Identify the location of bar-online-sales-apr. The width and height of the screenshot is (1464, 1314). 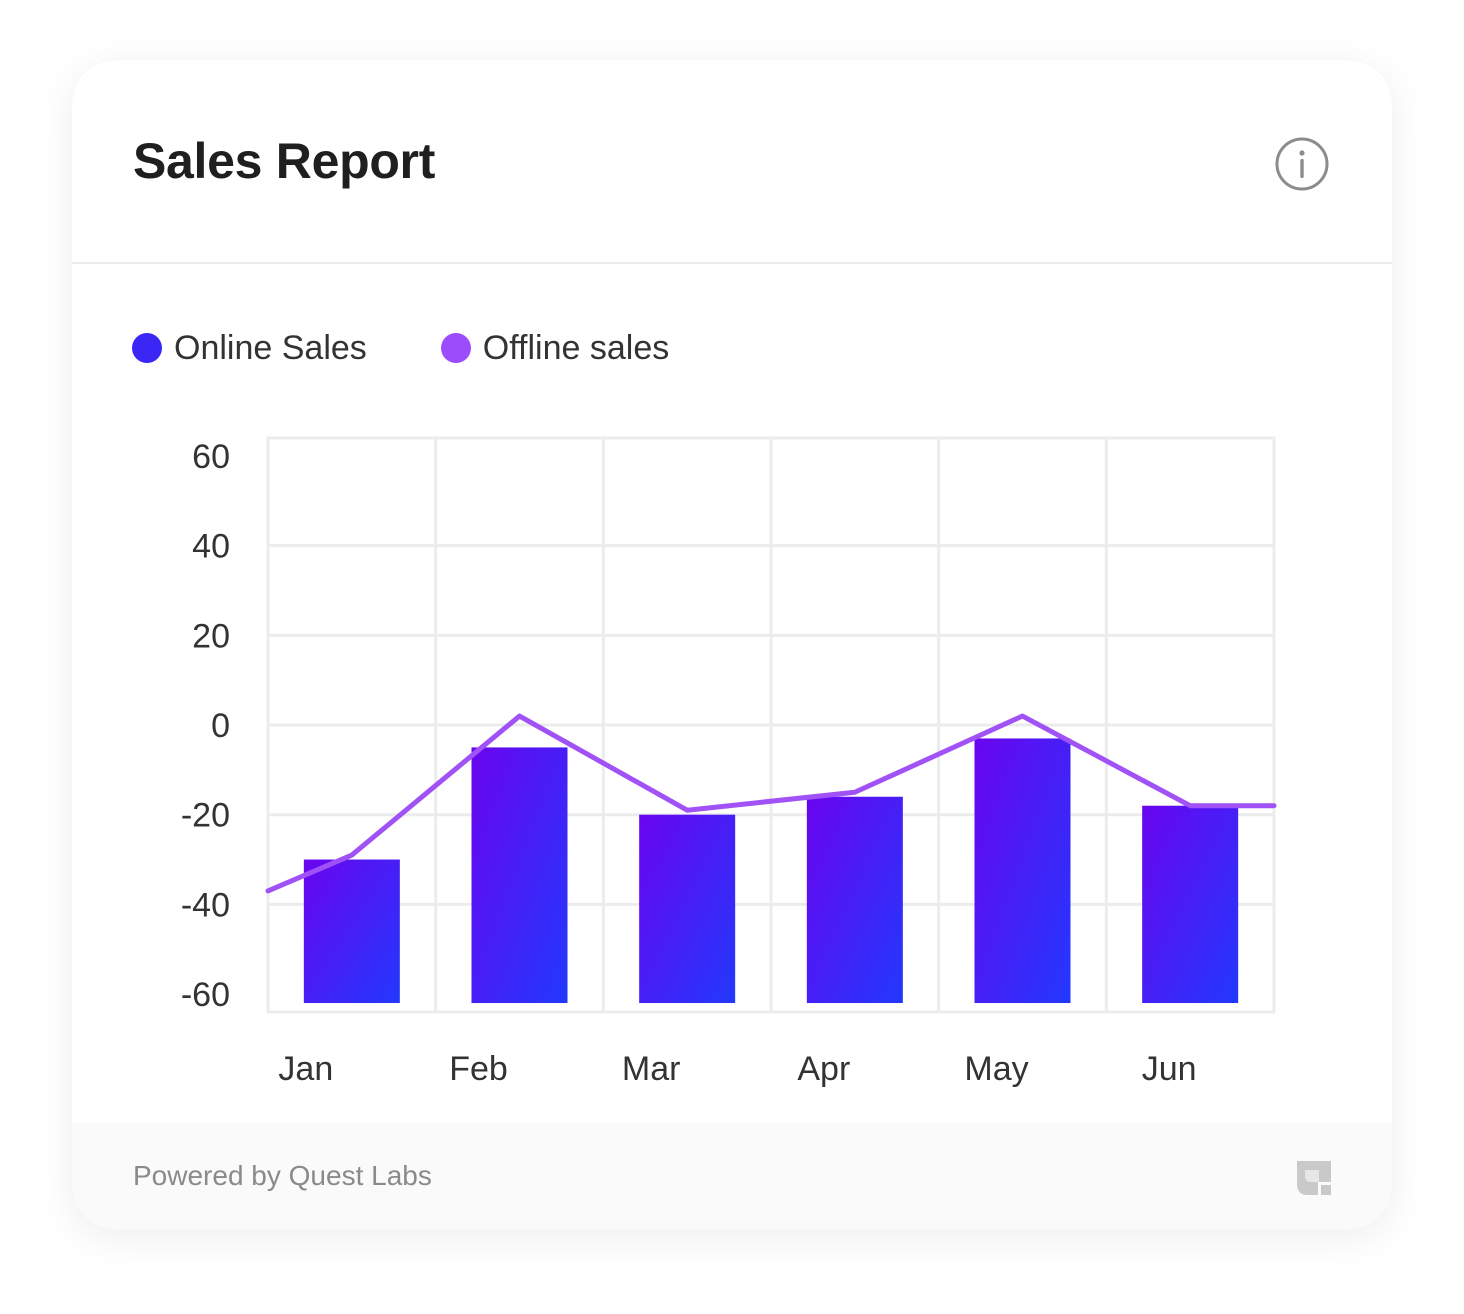
(854, 900).